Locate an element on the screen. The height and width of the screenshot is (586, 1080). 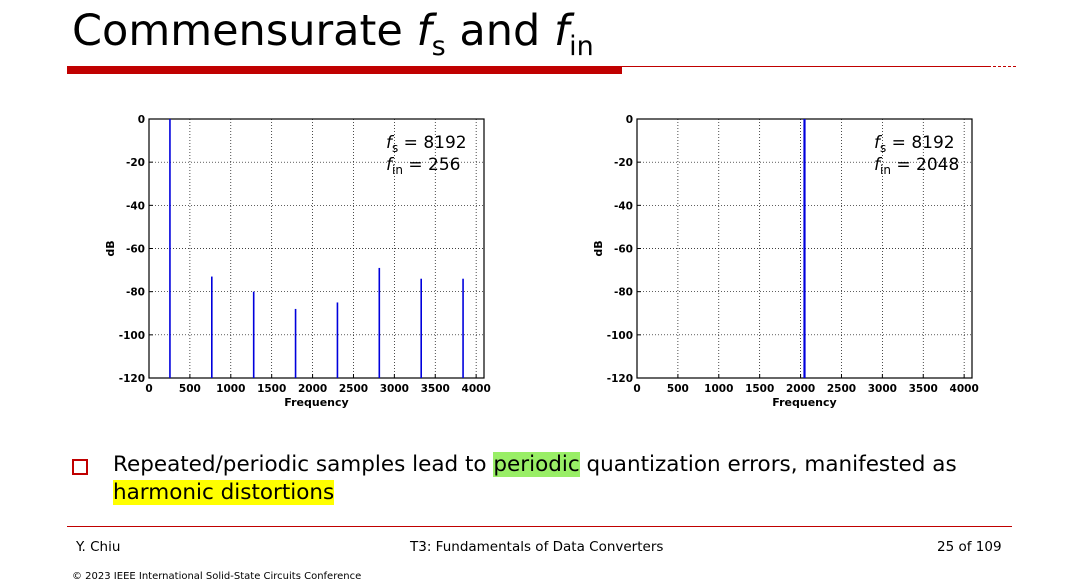
title-f-symbol-1: f is located at coordinates (424, 31).